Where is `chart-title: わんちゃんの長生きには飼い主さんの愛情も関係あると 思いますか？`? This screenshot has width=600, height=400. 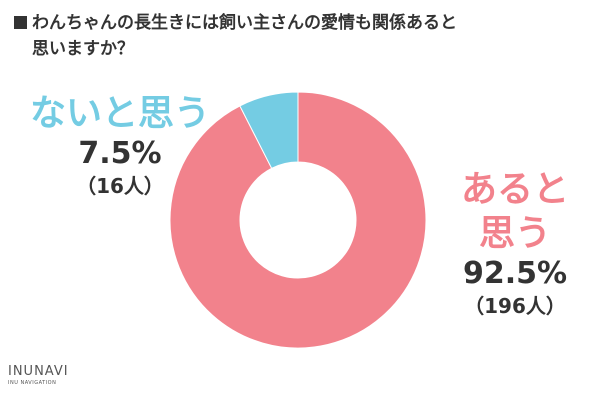 chart-title: わんちゃんの長生きには飼い主さんの愛情も関係あると 思いますか？ is located at coordinates (299, 36).